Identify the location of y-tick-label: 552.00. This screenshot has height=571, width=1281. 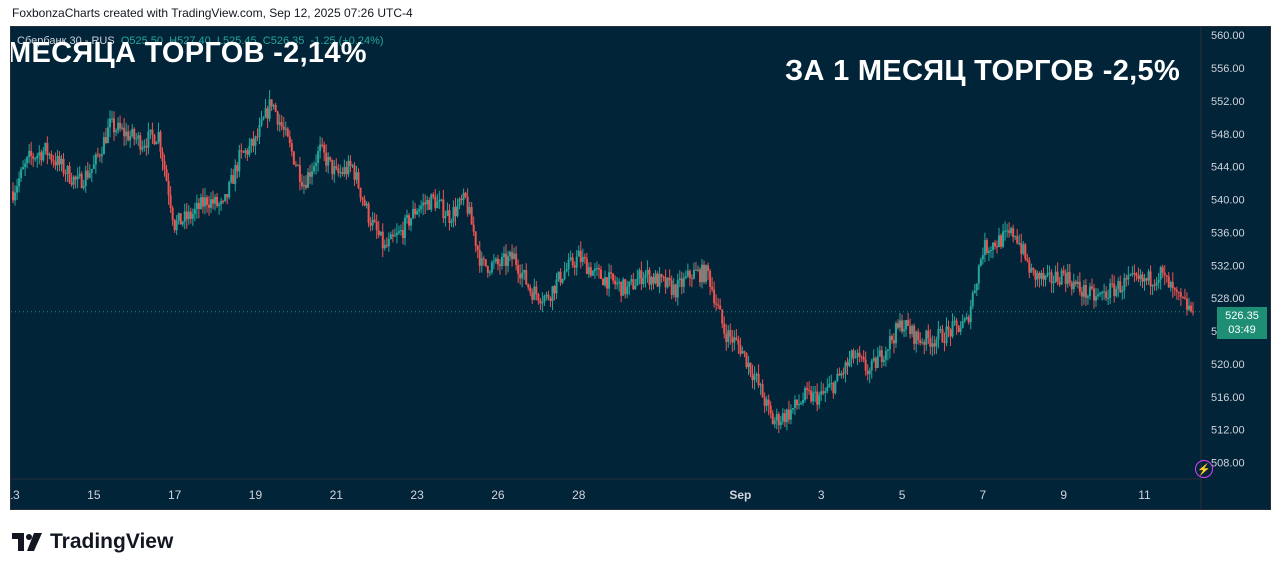
(1228, 102).